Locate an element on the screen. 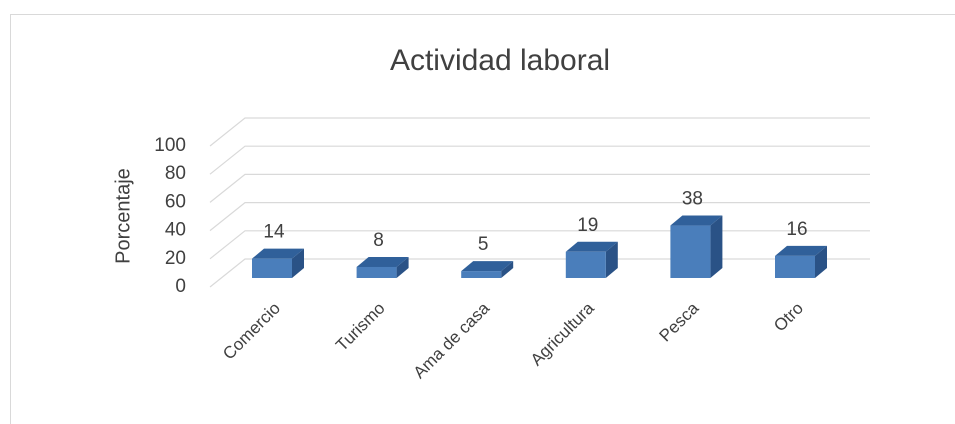 This screenshot has height=424, width=955. data-label: 38 is located at coordinates (692, 199).